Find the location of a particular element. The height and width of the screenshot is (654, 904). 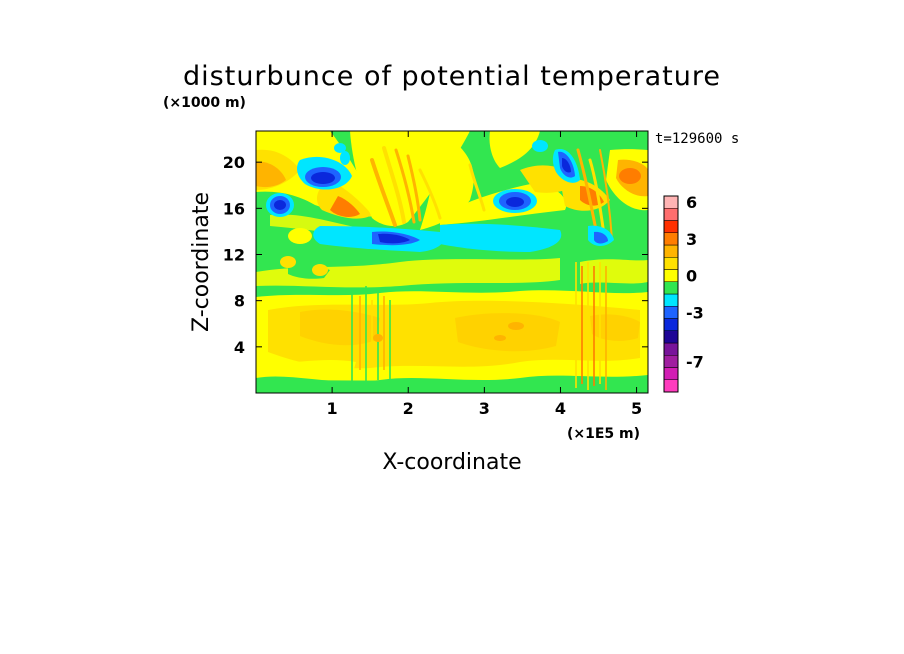

y-axis: 4 8 12 16 20 is located at coordinates (435, 255).